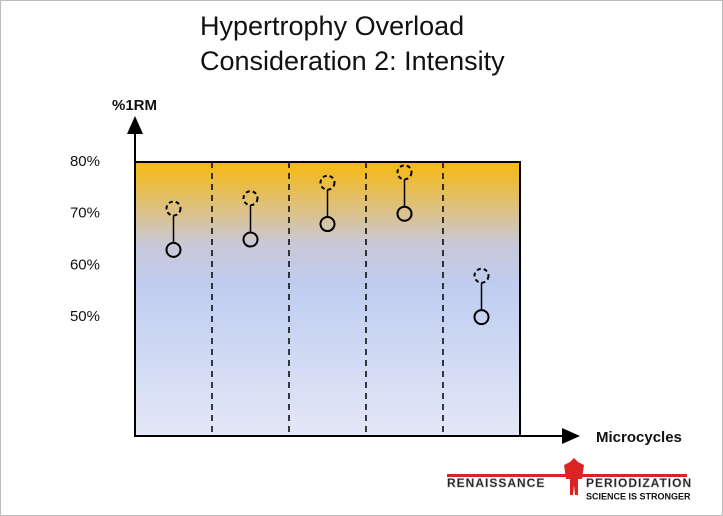 The height and width of the screenshot is (516, 723). I want to click on x-axis-label: Microcycles, so click(639, 437).